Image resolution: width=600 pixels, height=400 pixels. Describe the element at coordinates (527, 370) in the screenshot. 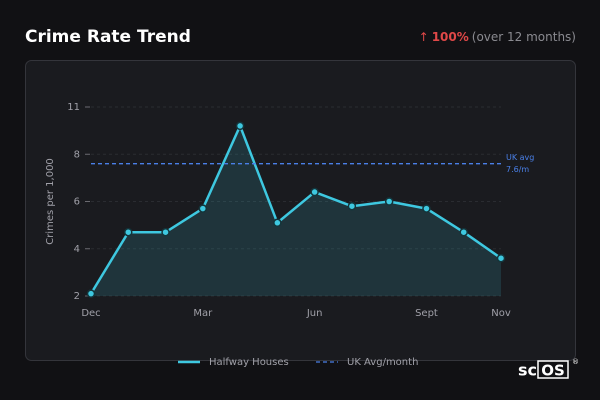

I see `brand-prefix: sc` at that location.